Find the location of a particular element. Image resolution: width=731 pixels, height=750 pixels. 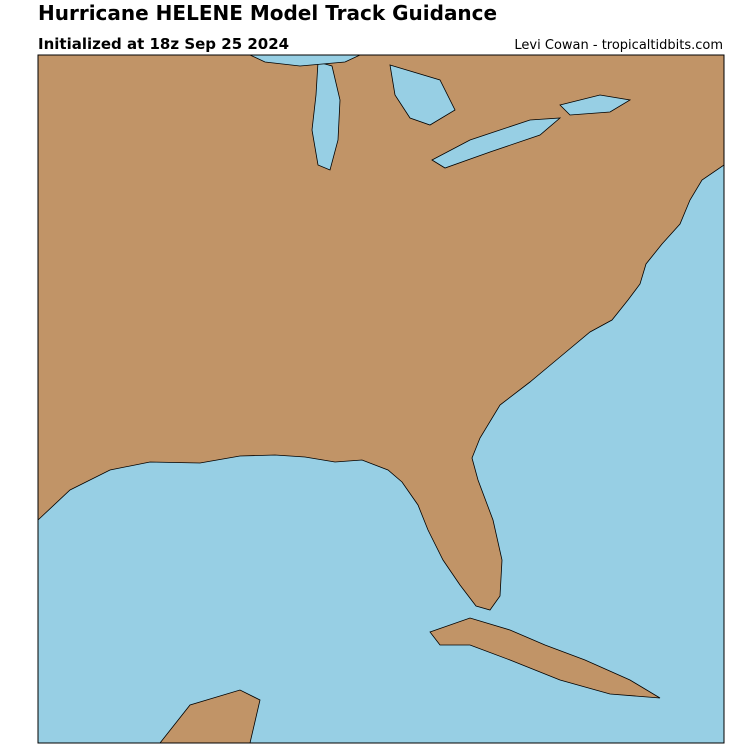

cuba is located at coordinates (545, 658).